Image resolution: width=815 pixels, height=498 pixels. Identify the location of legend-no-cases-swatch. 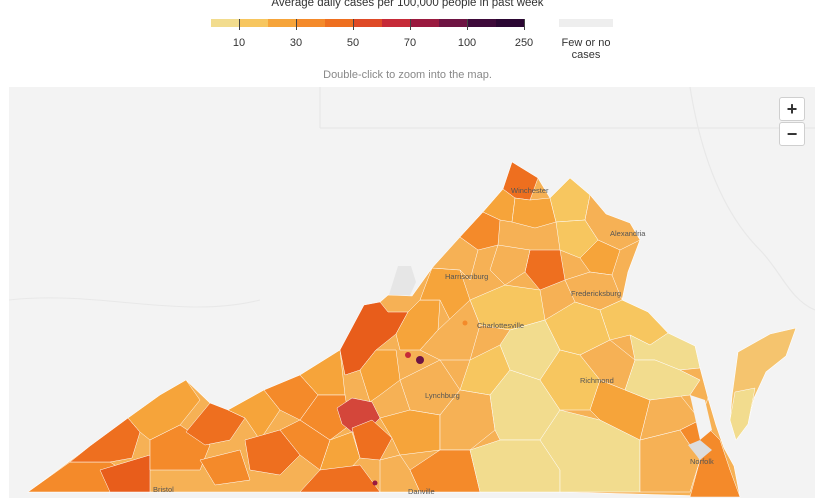
(586, 23).